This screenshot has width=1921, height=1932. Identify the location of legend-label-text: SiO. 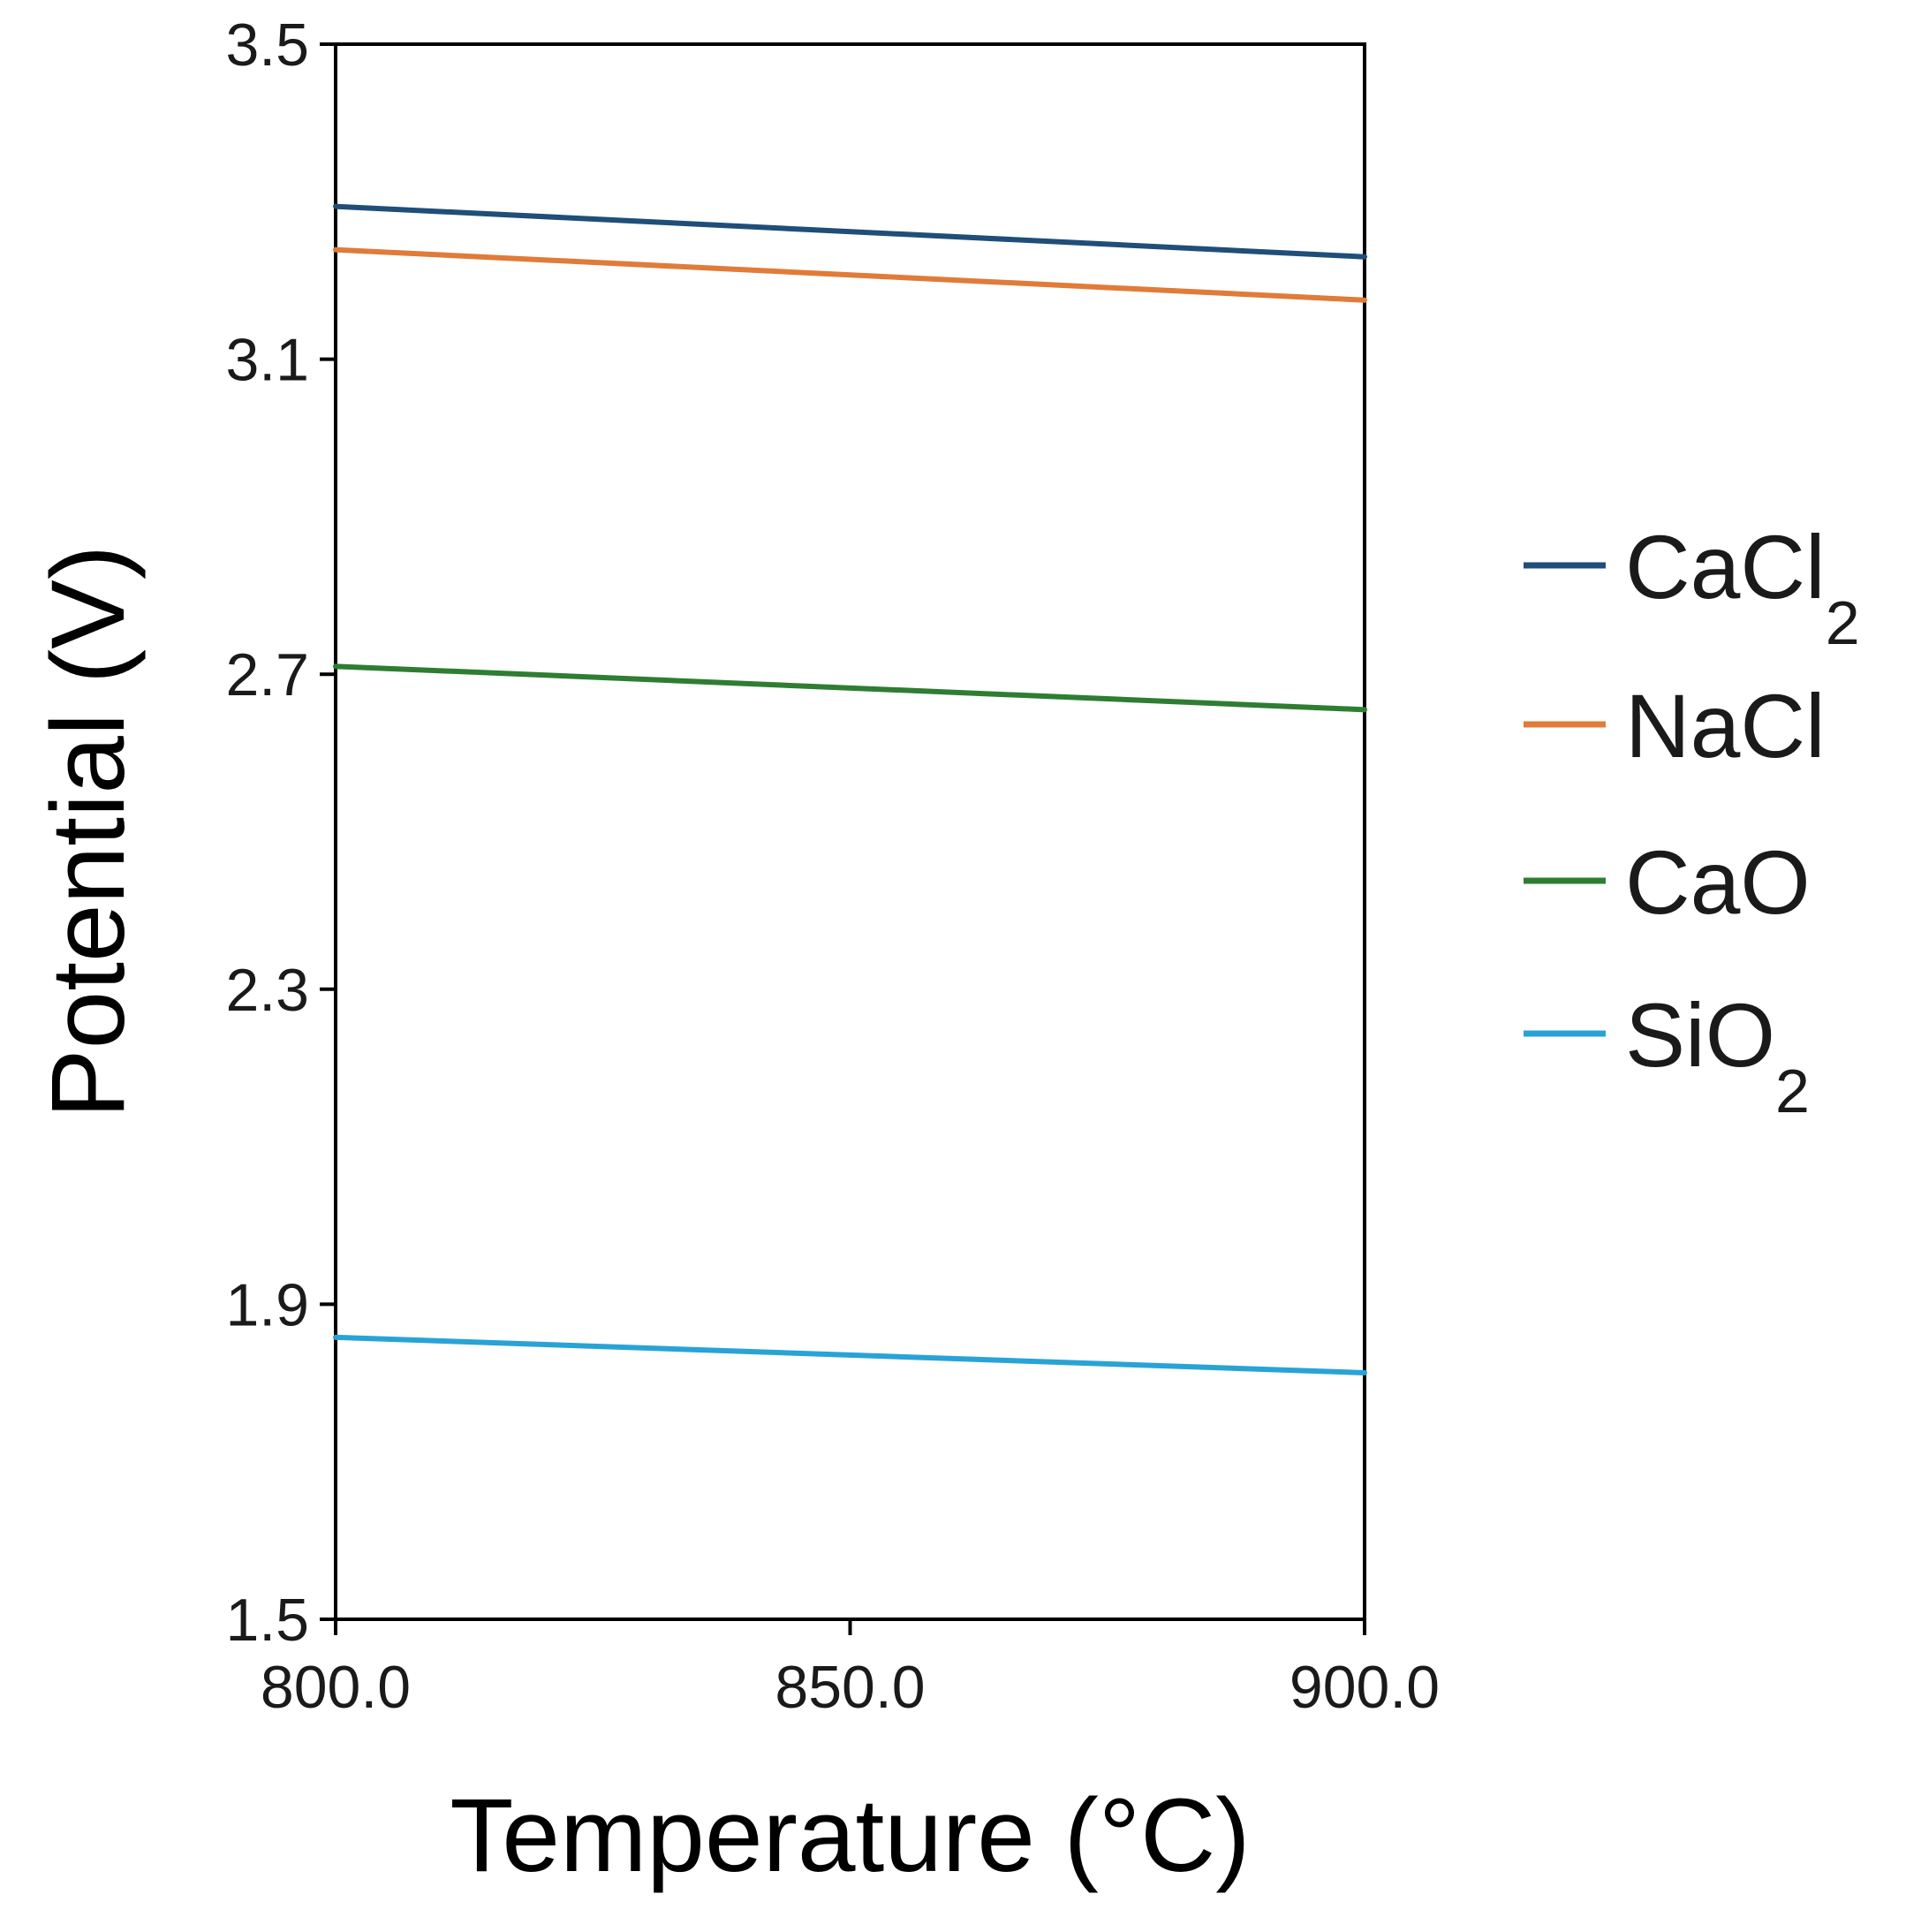
(1700, 1035).